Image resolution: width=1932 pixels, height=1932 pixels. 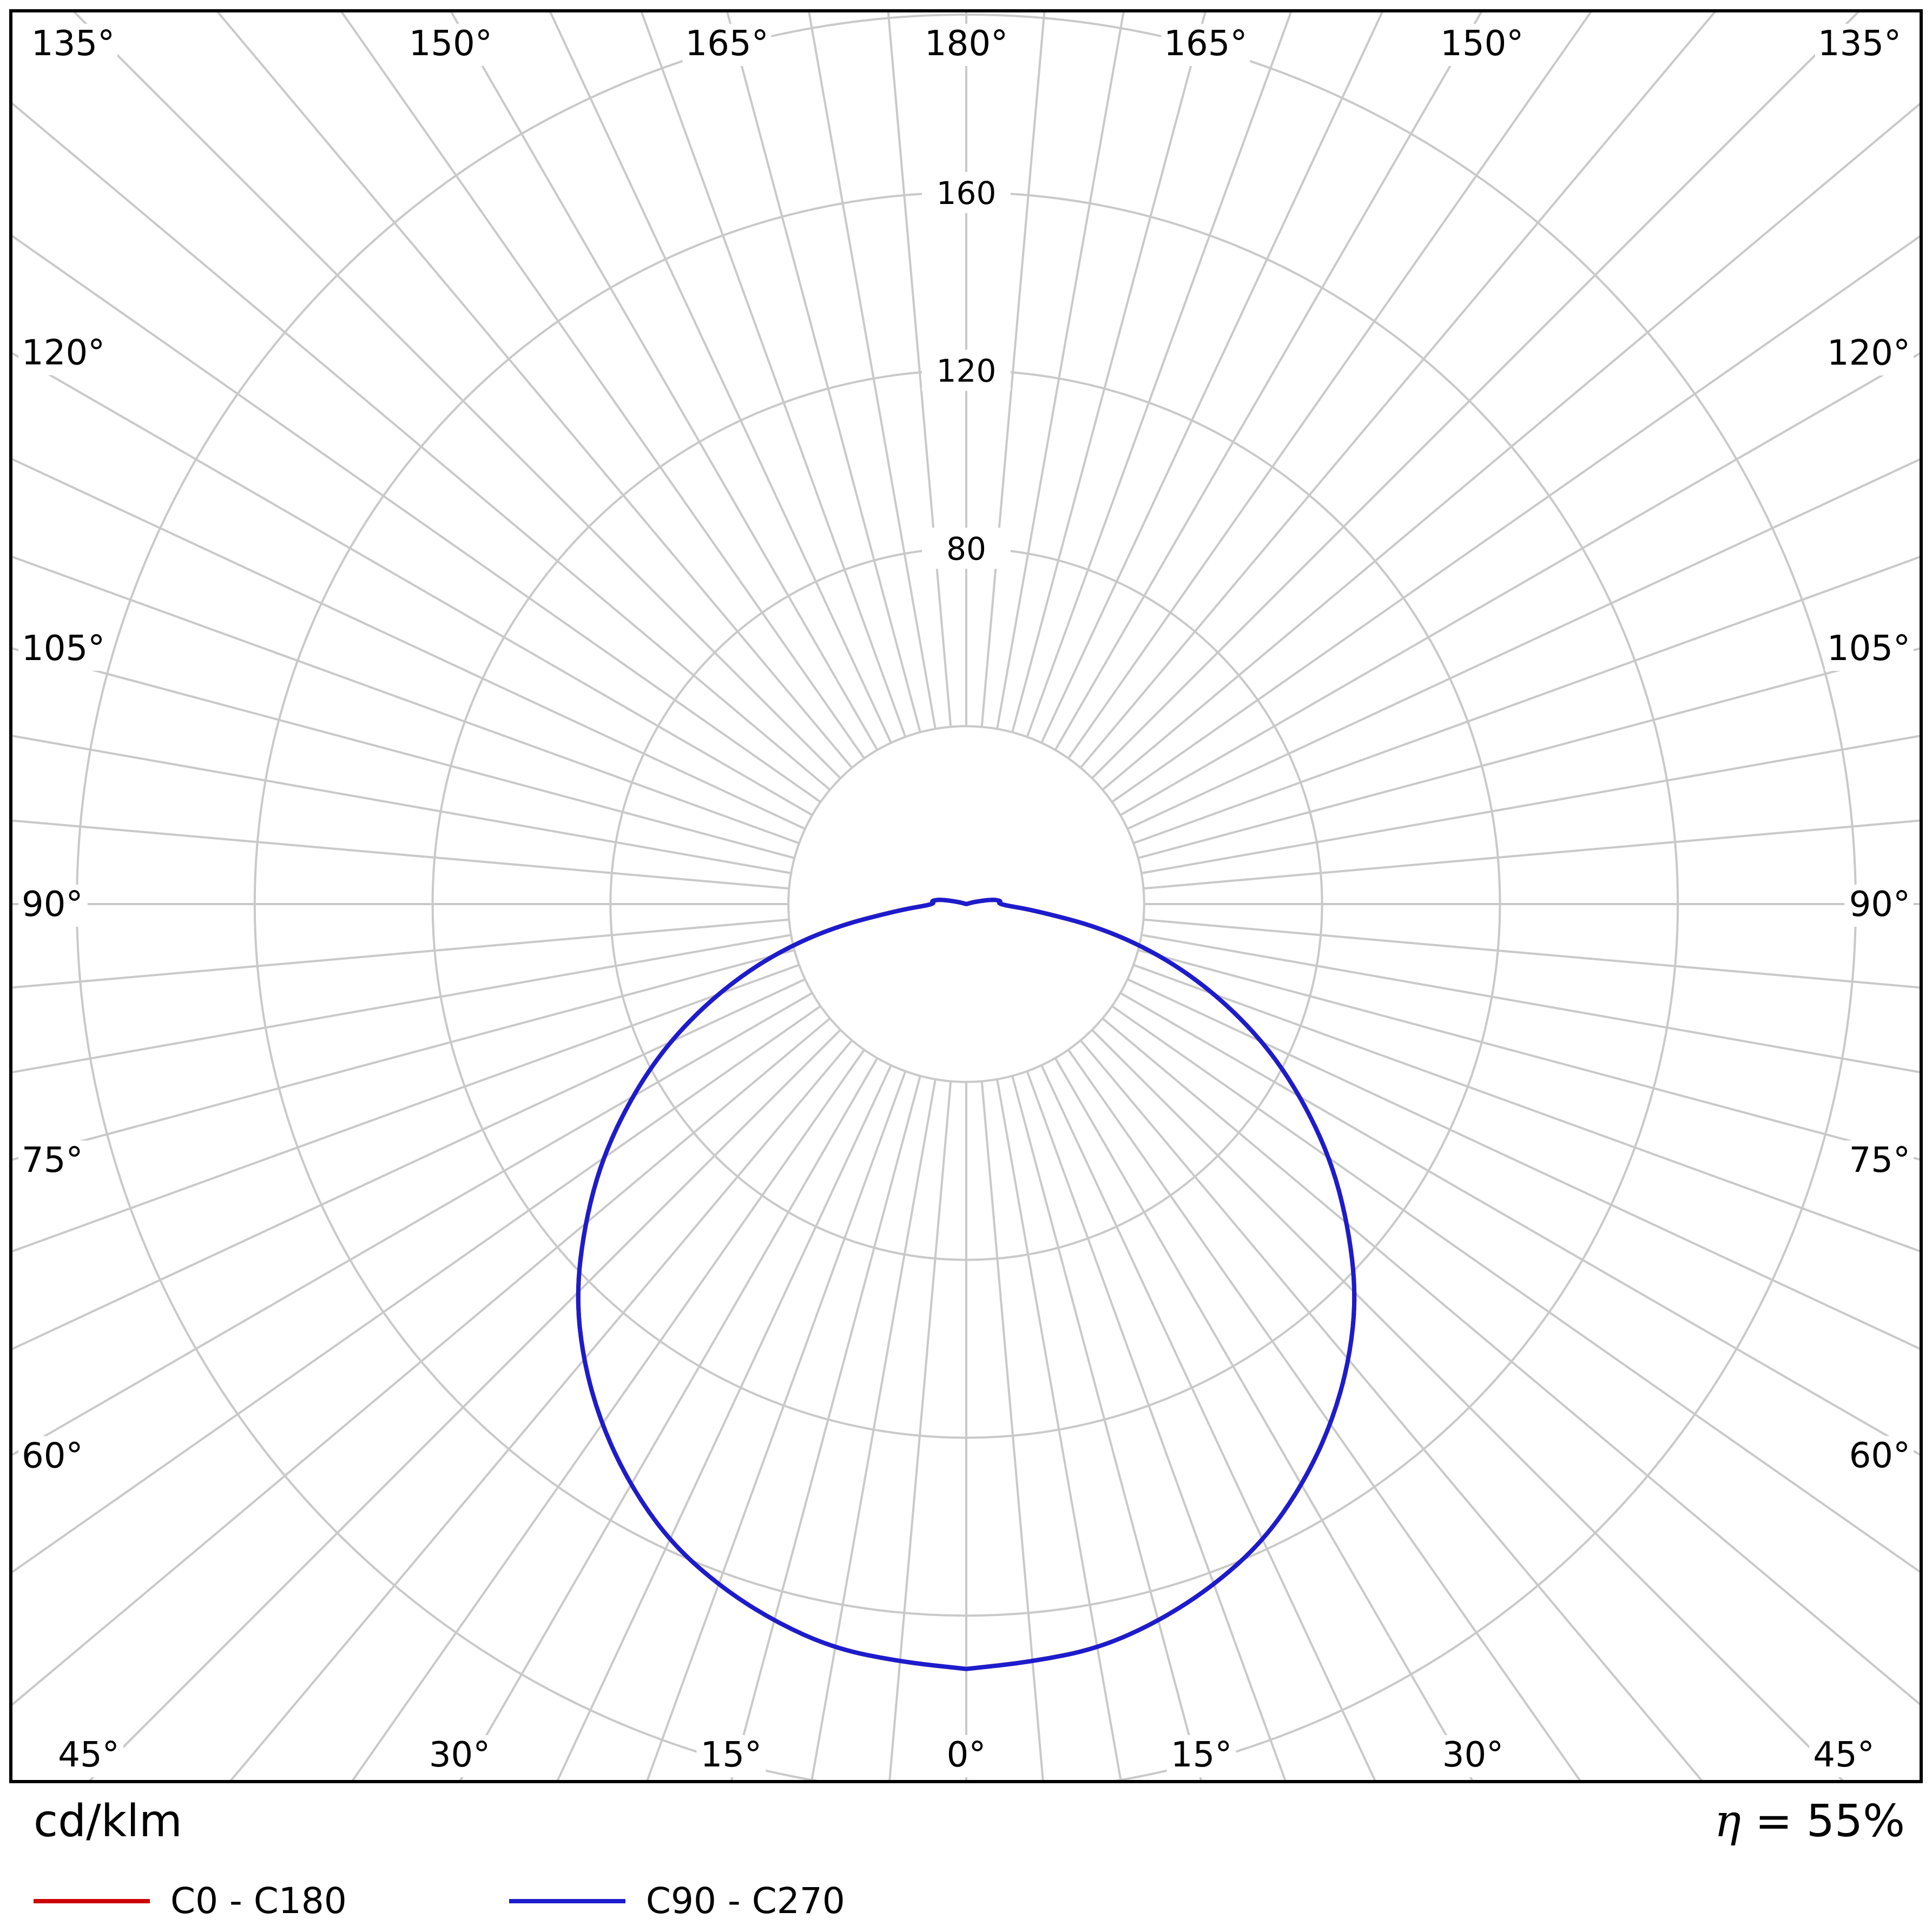 What do you see at coordinates (92, 1900) in the screenshot?
I see `legend-line-c0-c180` at bounding box center [92, 1900].